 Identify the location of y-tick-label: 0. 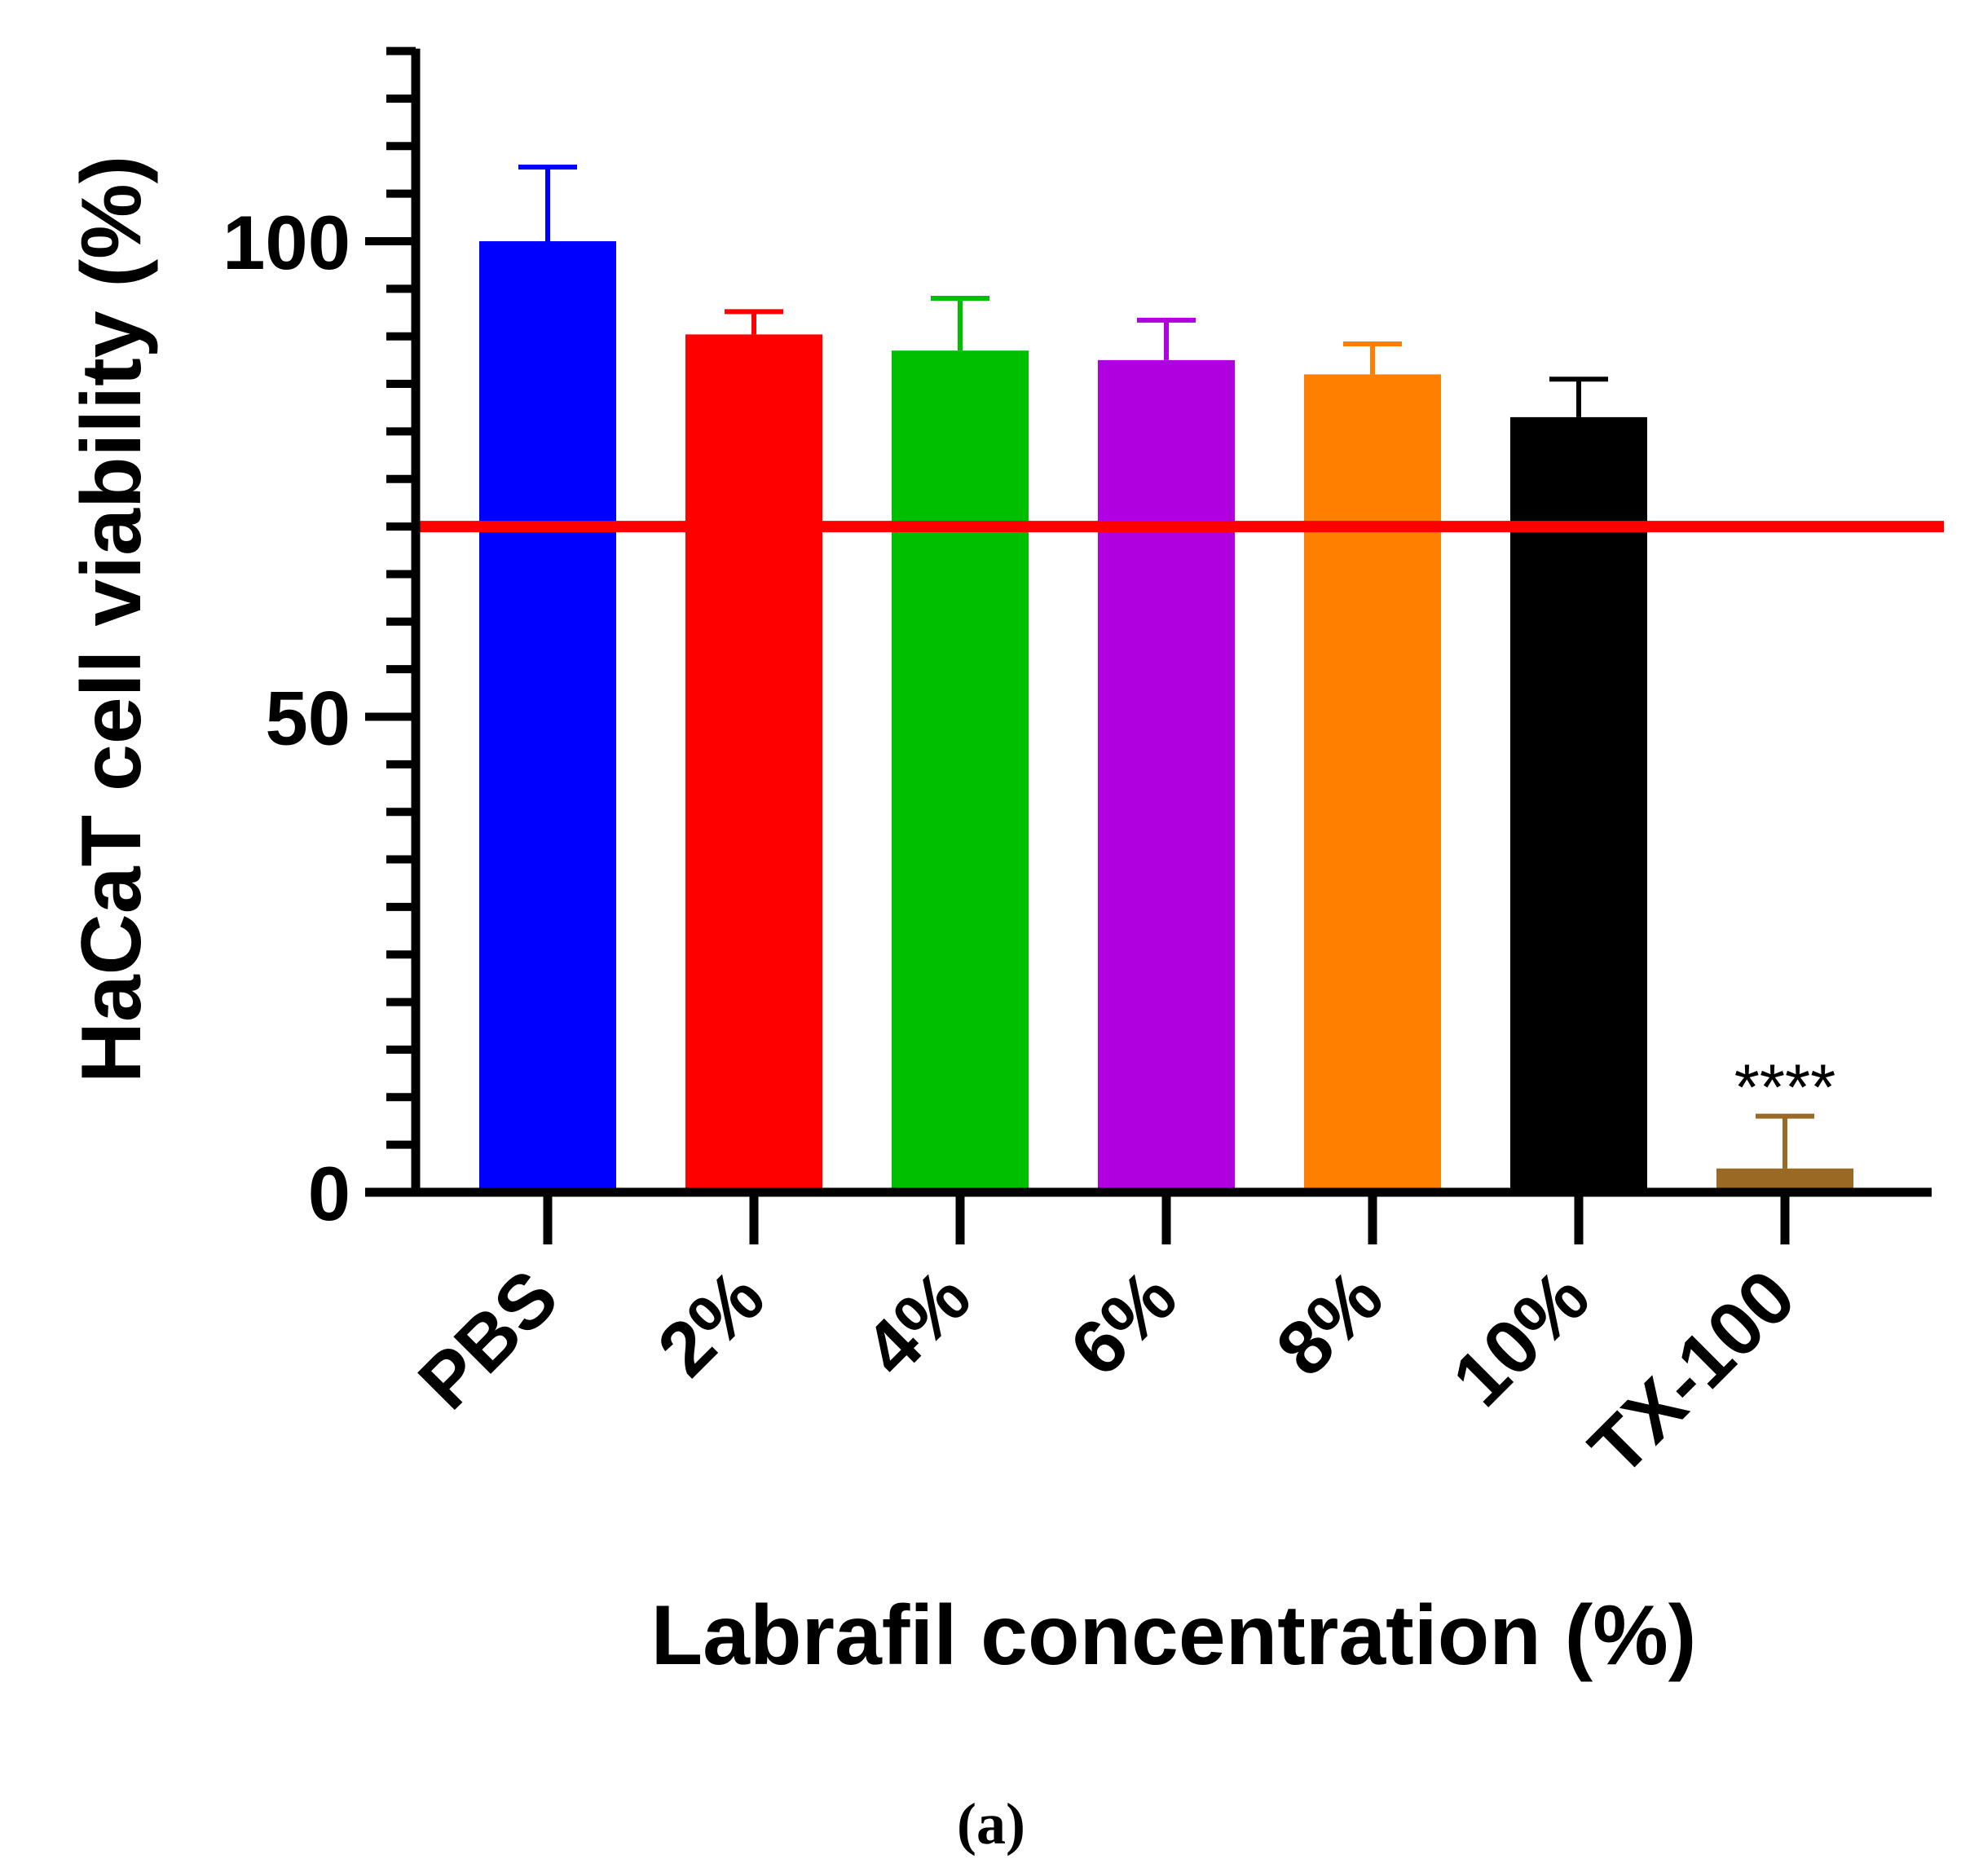
(329, 1193).